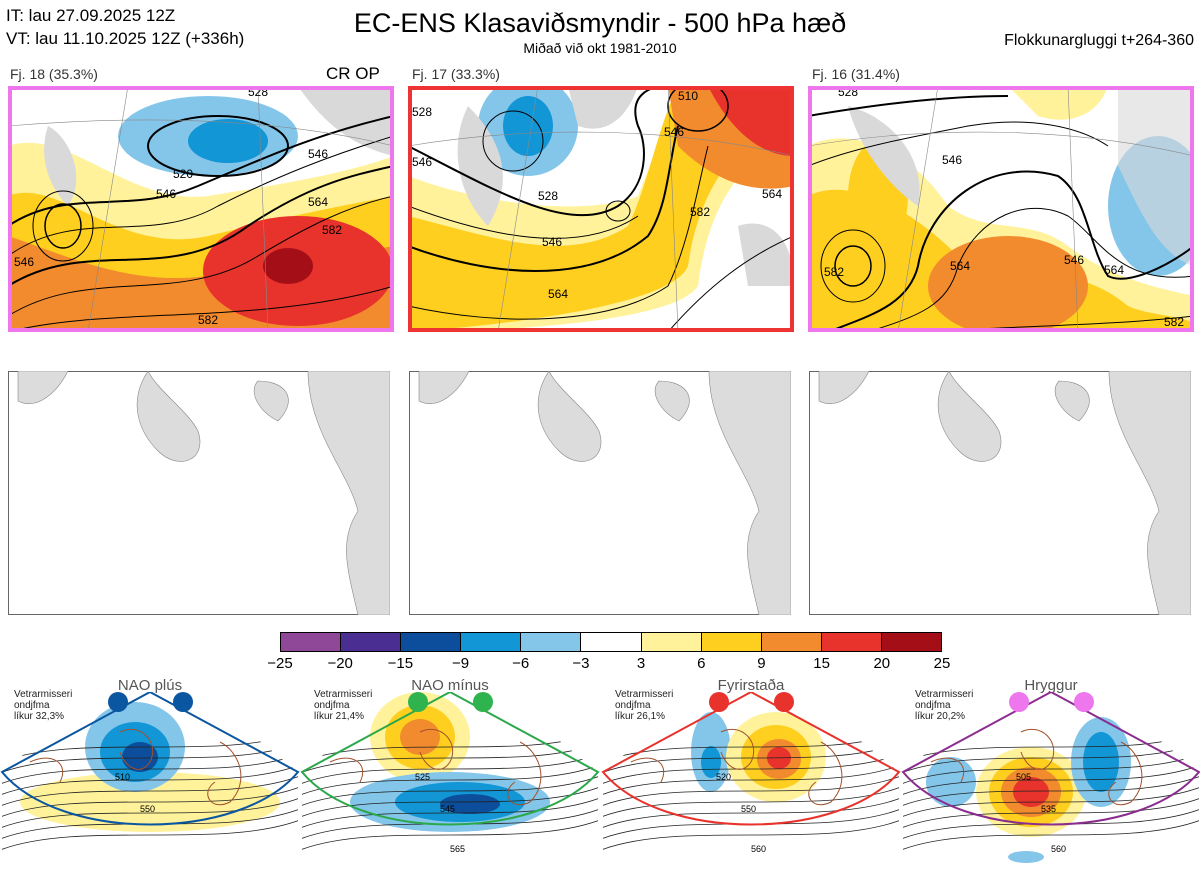 Image resolution: width=1200 pixels, height=871 pixels. What do you see at coordinates (1099, 40) in the screenshot?
I see `classification-window: Flokkunargluggi t+264-360` at bounding box center [1099, 40].